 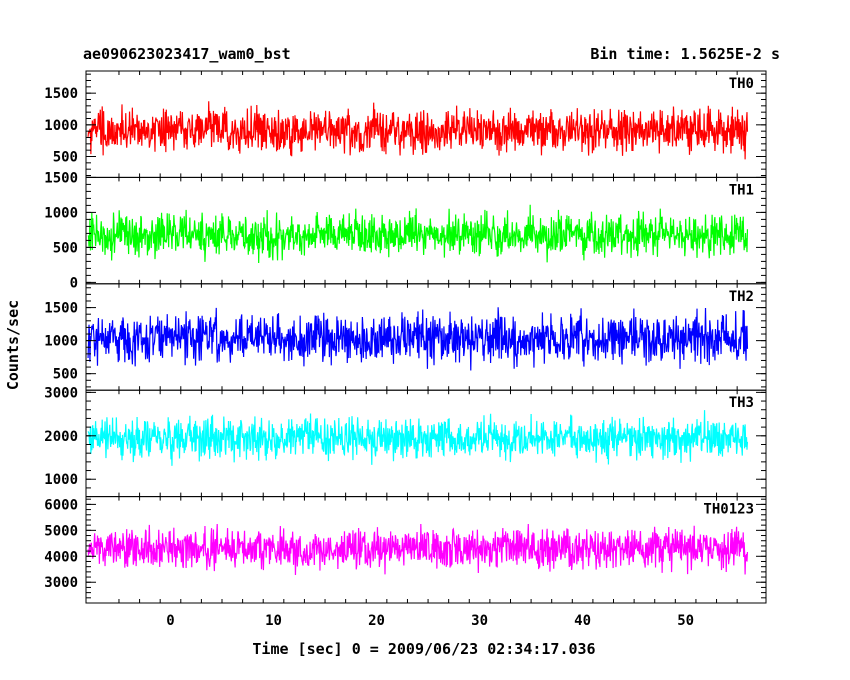 I want to click on panel-th2: 500 1000 1500 TH2, so click(x=405, y=337).